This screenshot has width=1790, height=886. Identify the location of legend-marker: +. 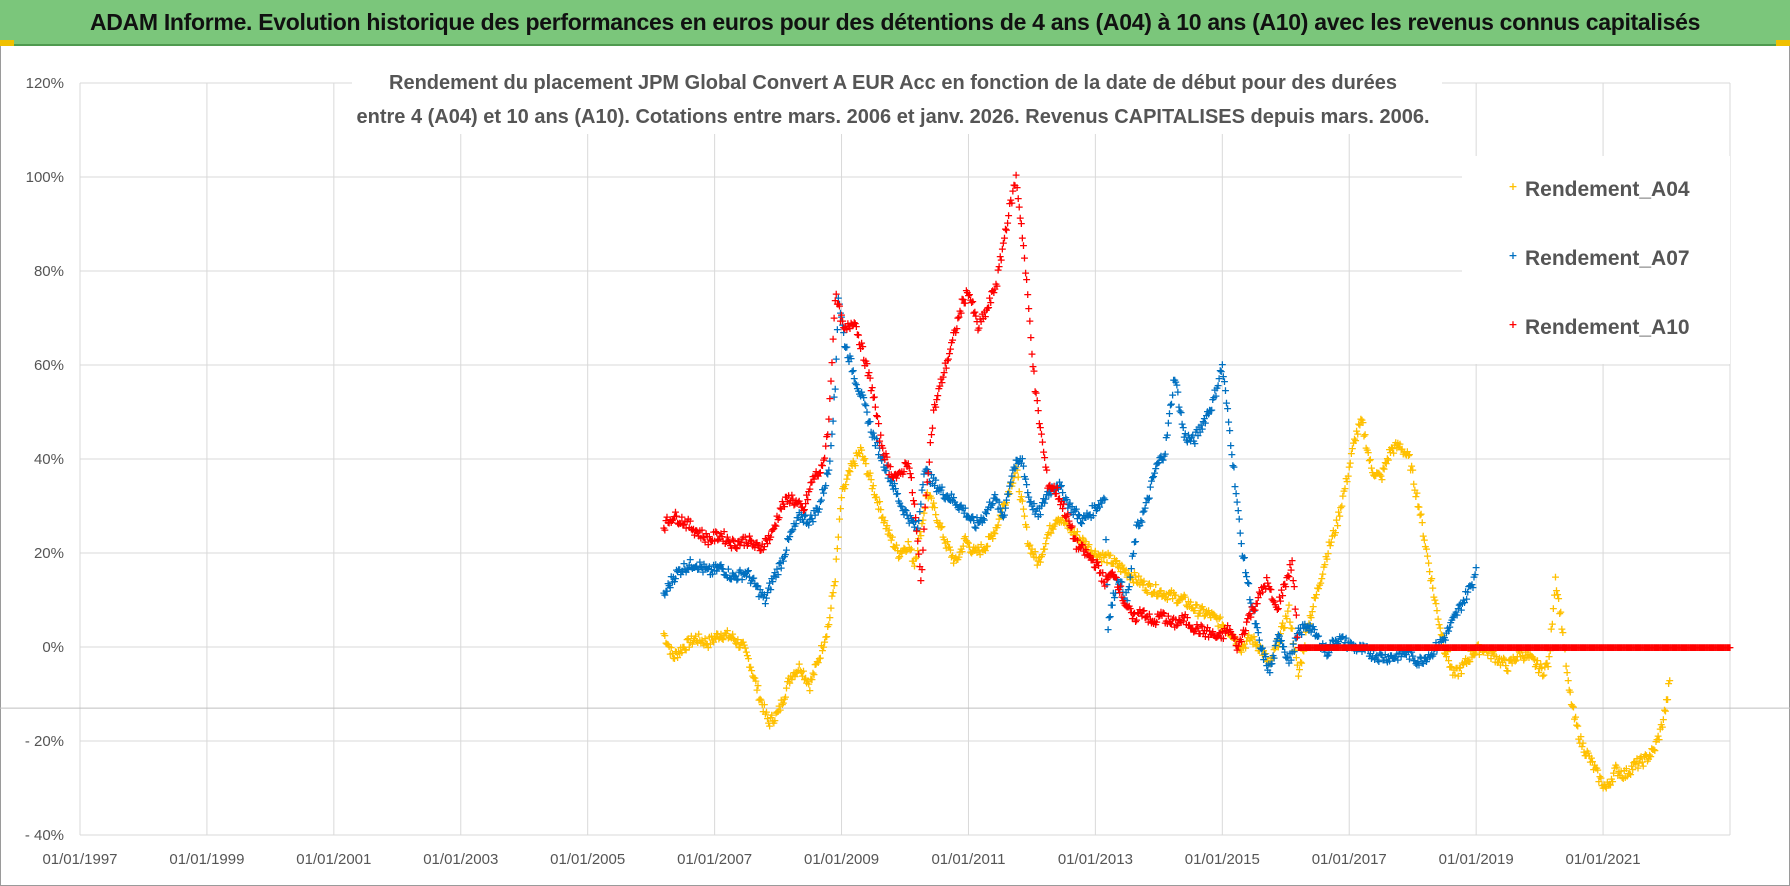
(1512, 324).